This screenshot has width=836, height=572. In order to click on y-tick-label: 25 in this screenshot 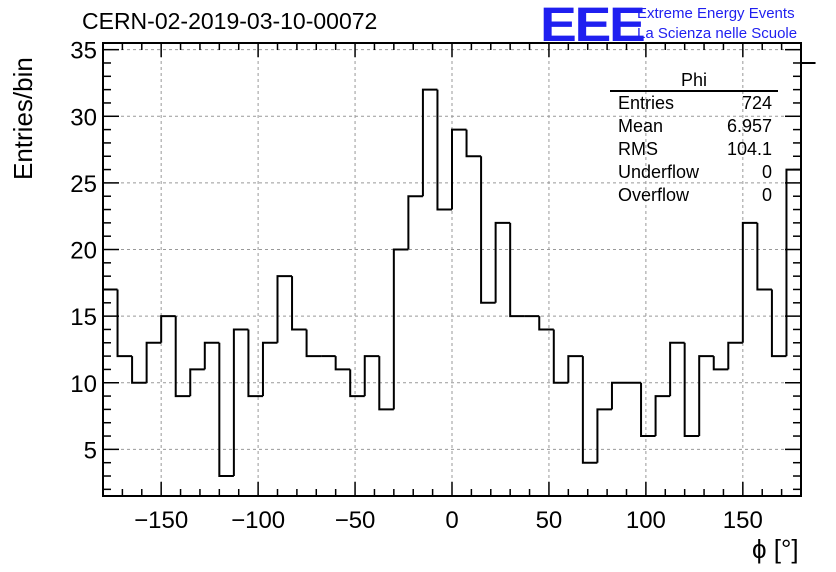, I will do `click(83, 184)`.